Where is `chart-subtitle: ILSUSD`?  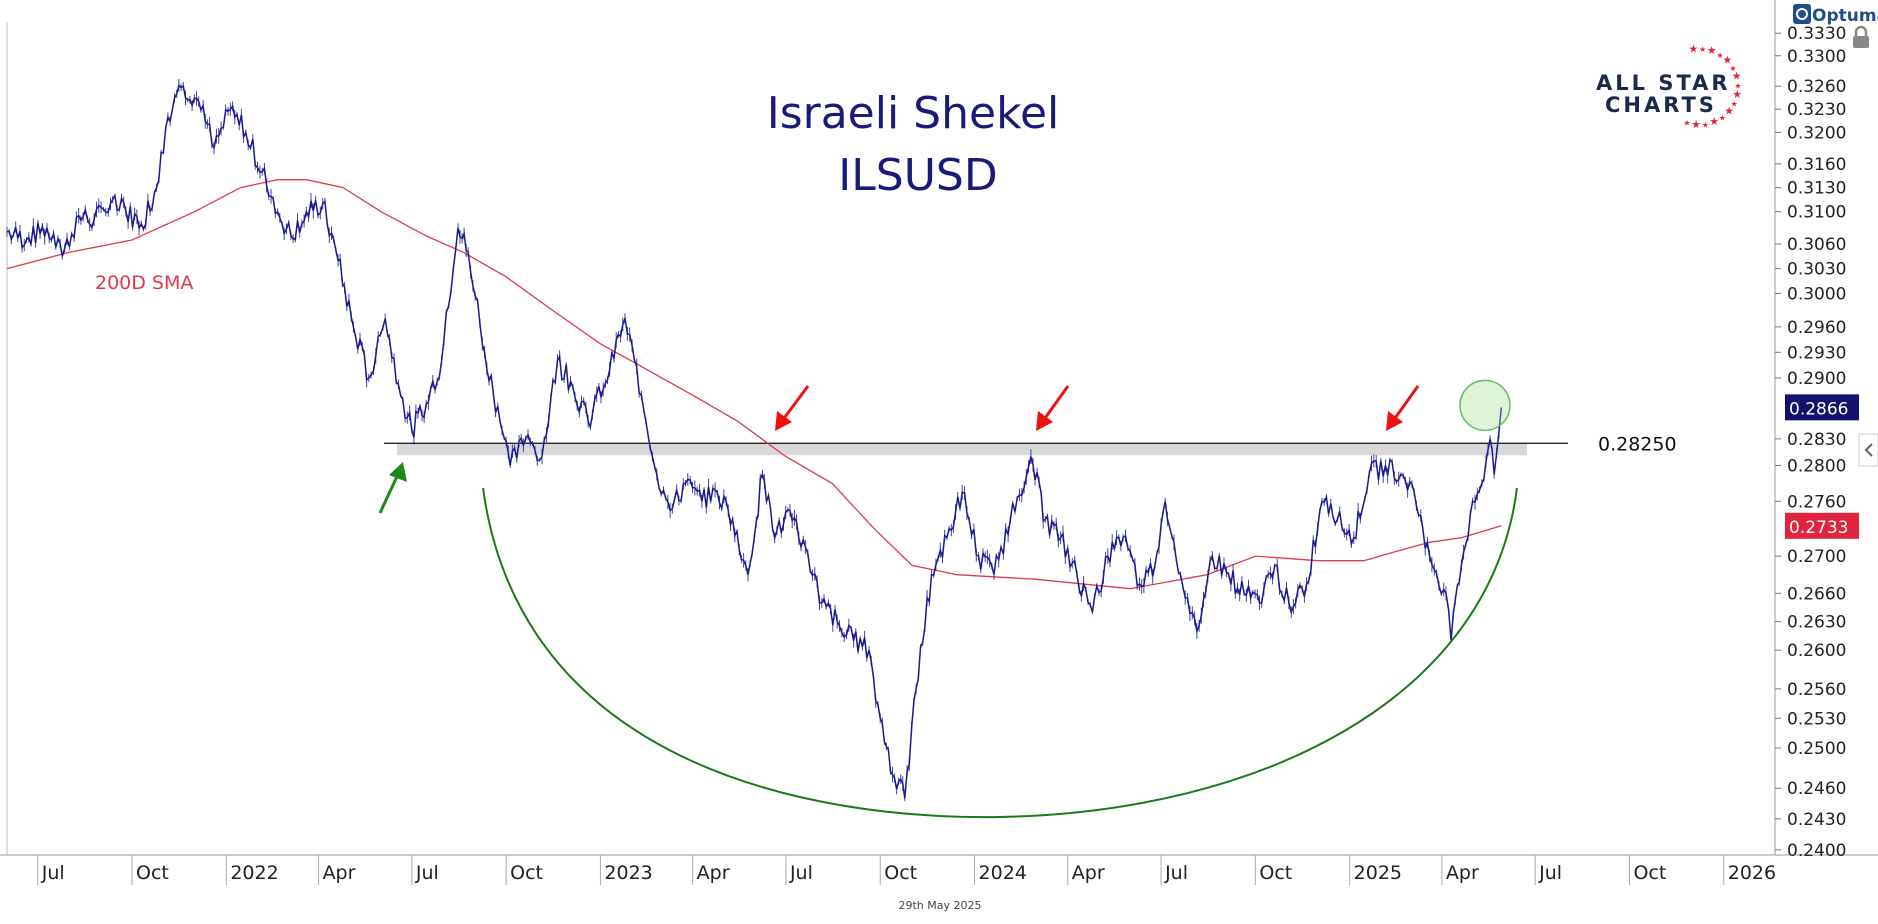
chart-subtitle: ILSUSD is located at coordinates (917, 175).